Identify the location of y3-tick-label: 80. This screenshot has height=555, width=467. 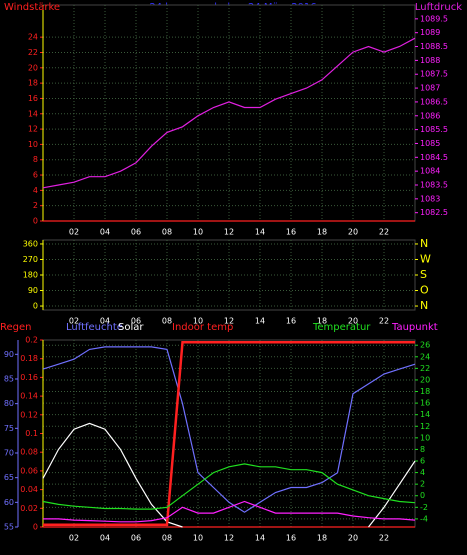
(9, 403).